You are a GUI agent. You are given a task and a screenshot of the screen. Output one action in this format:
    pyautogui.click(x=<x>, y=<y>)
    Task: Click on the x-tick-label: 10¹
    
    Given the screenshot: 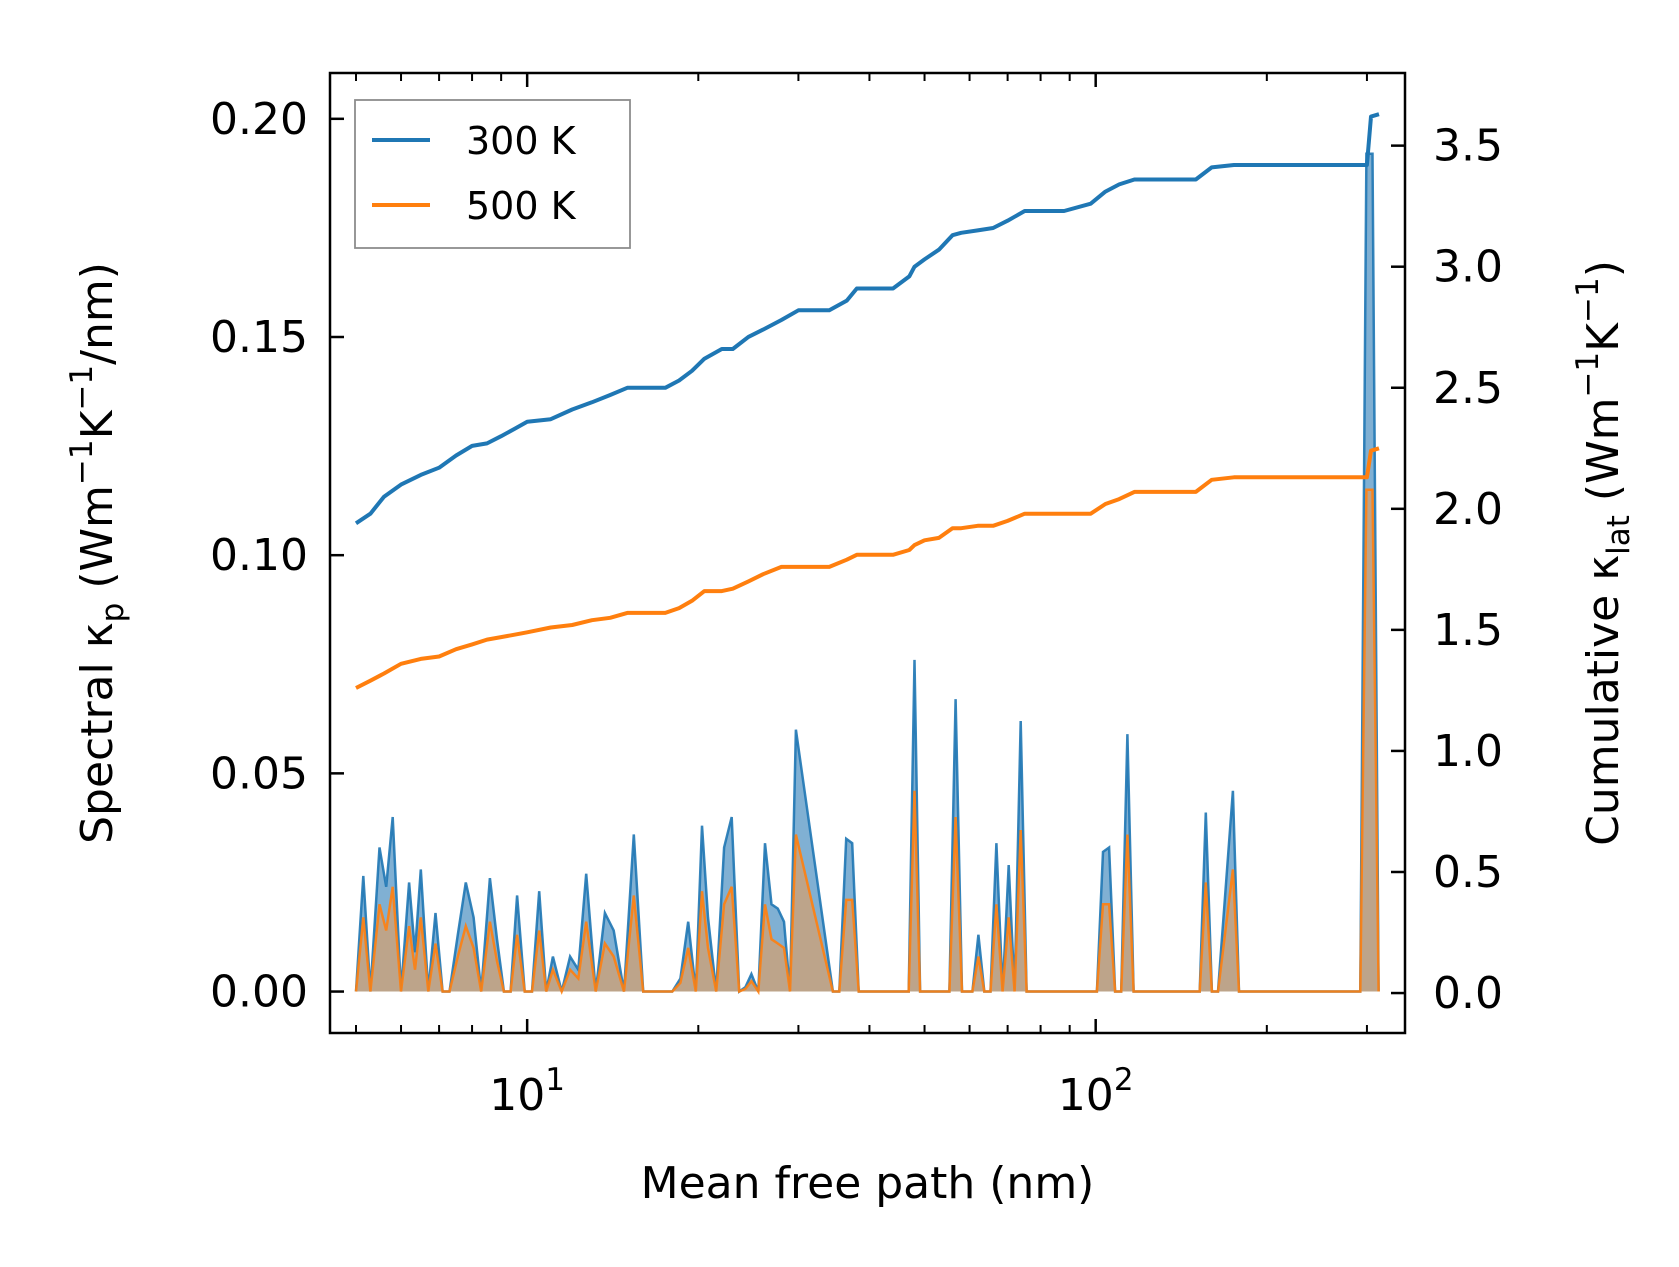 What is the action you would take?
    pyautogui.click(x=527, y=1091)
    